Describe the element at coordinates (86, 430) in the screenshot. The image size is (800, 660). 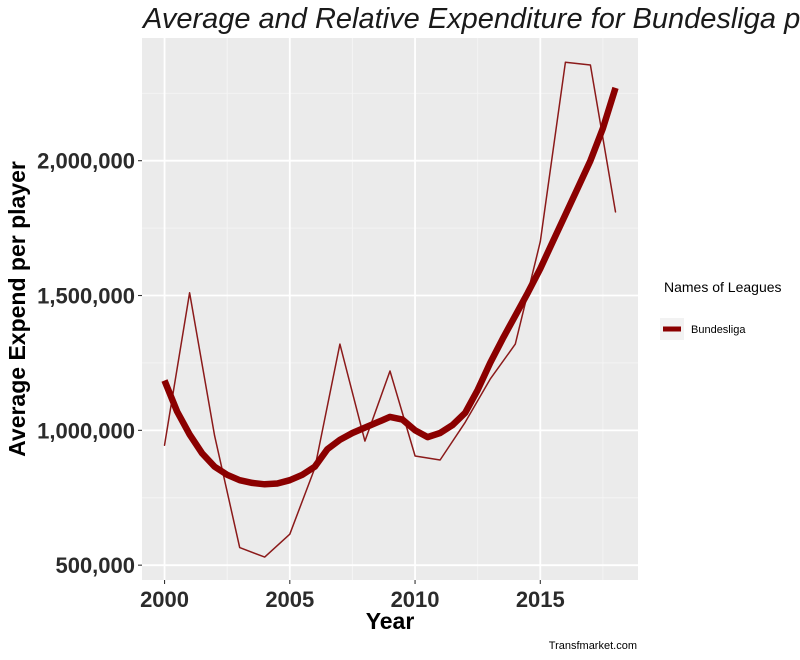
I see `y-tick-label-1000000: 1,000,000` at that location.